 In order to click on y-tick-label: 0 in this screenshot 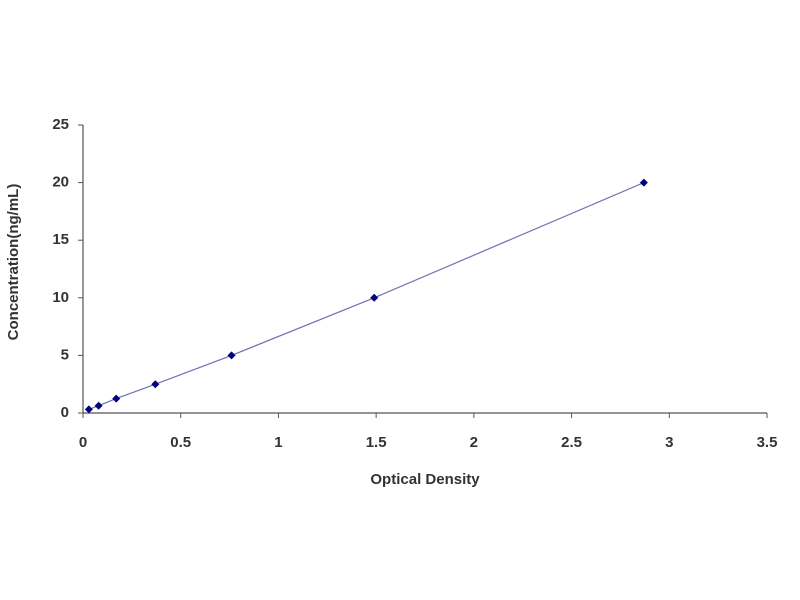, I will do `click(65, 412)`.